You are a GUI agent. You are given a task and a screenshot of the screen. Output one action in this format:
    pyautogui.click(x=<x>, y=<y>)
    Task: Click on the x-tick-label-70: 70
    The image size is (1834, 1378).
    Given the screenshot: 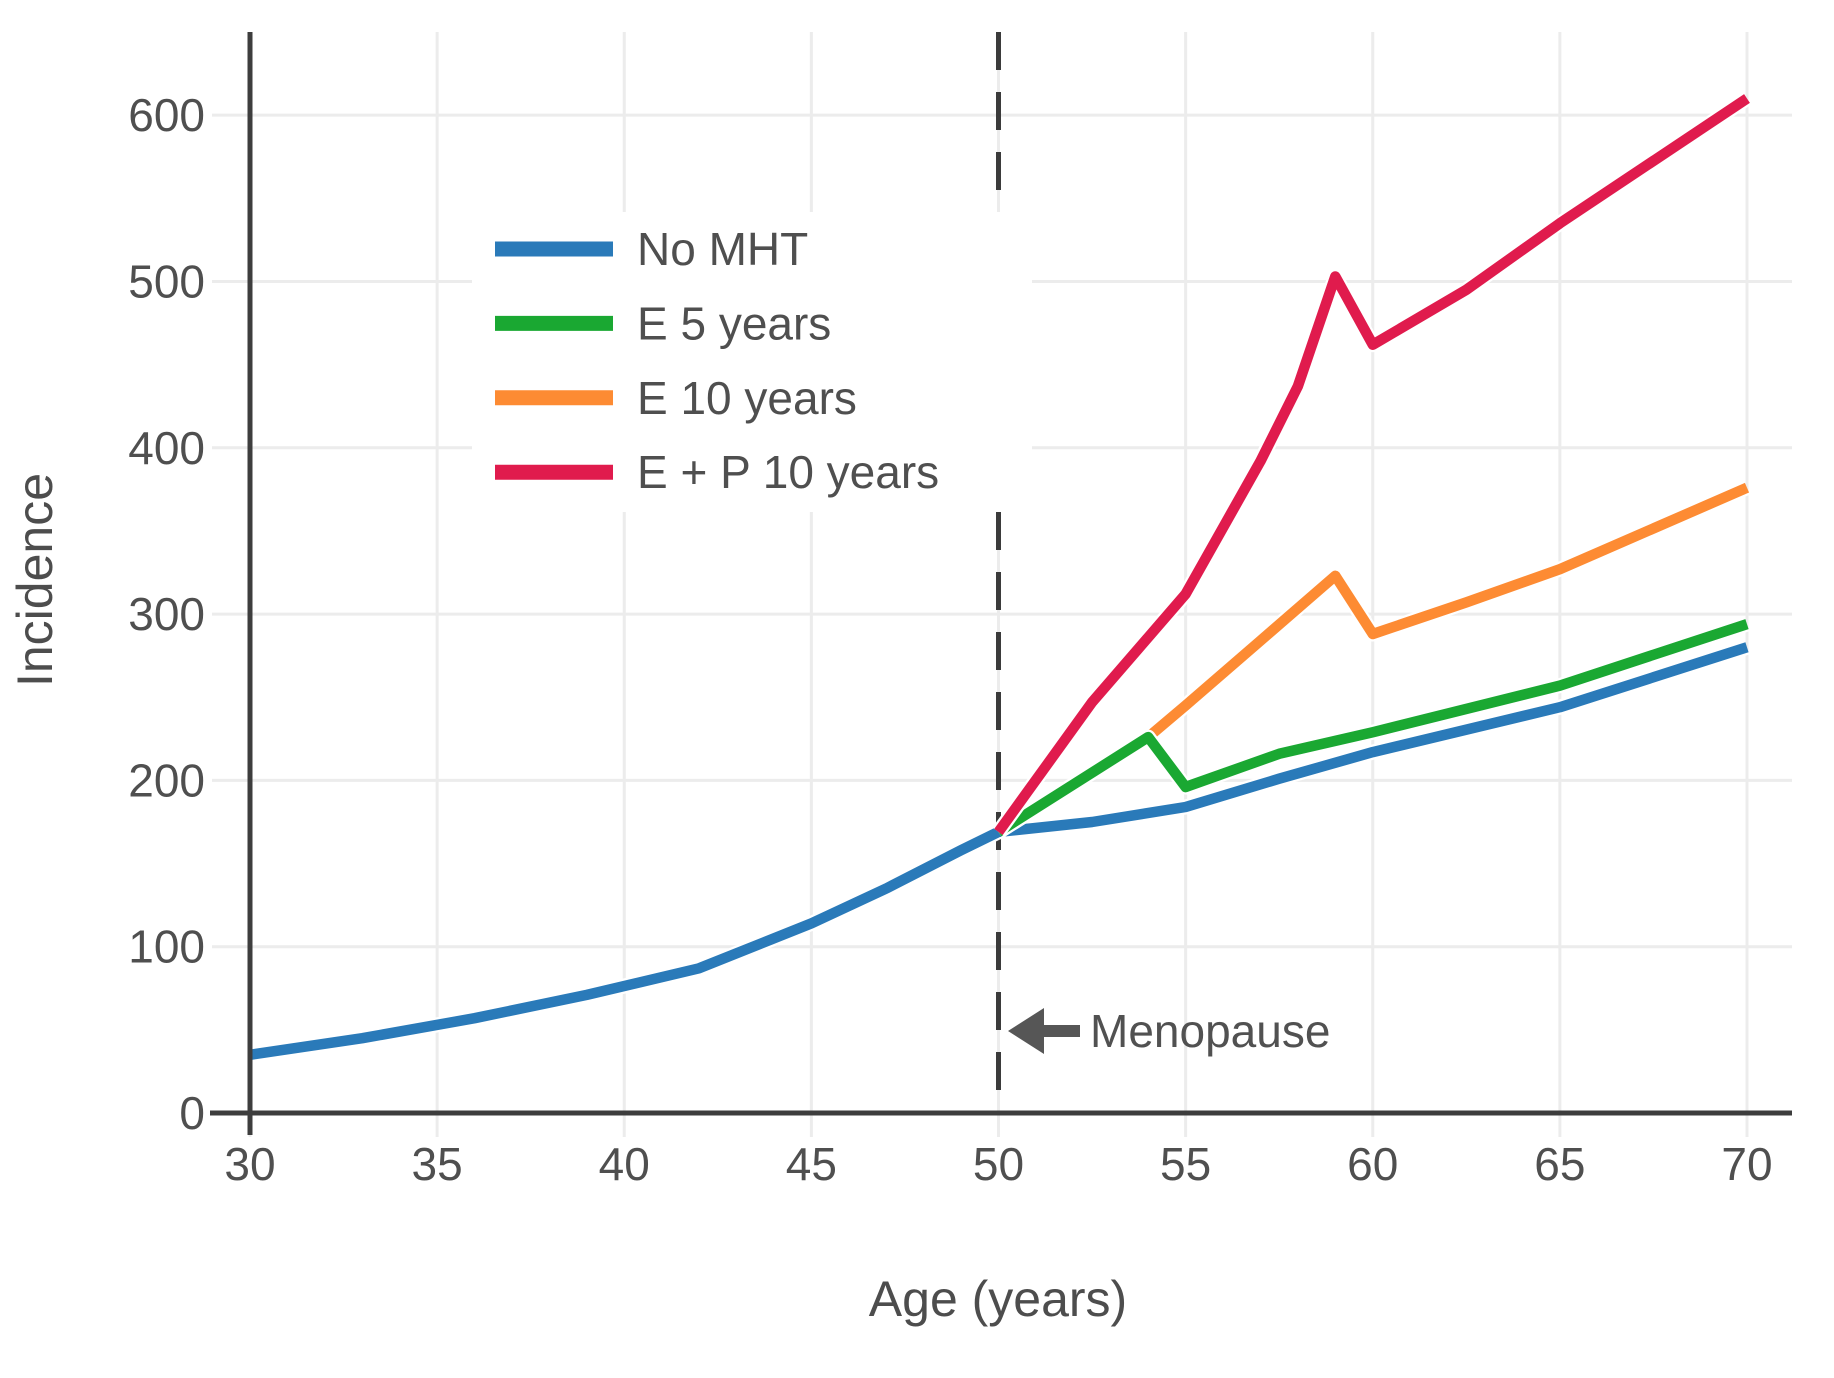 What is the action you would take?
    pyautogui.click(x=1746, y=1164)
    